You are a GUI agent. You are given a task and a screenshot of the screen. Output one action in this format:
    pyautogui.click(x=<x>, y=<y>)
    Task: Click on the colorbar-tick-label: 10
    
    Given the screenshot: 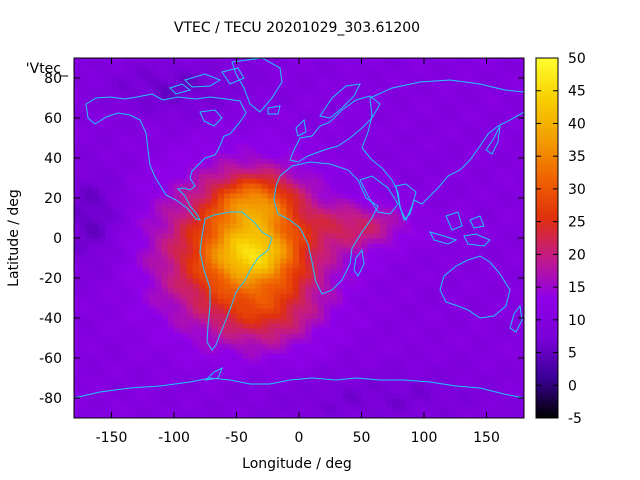 What is the action you would take?
    pyautogui.click(x=577, y=321)
    